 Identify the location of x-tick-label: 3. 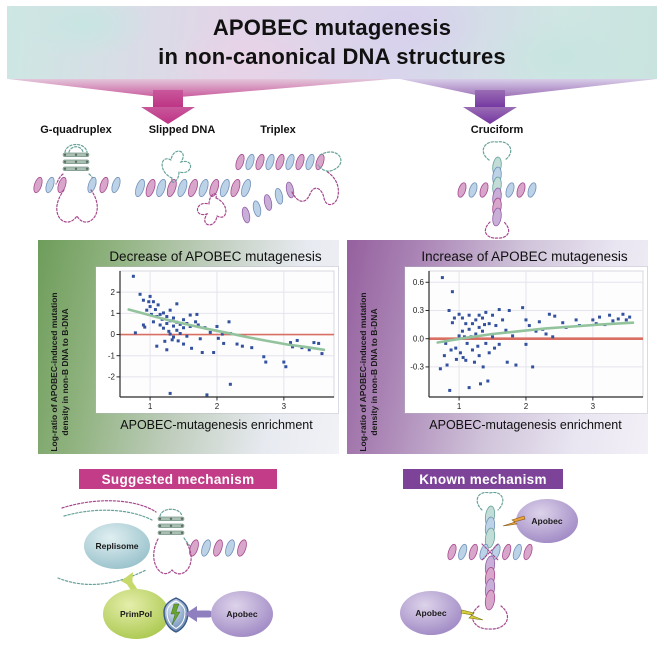
(592, 406).